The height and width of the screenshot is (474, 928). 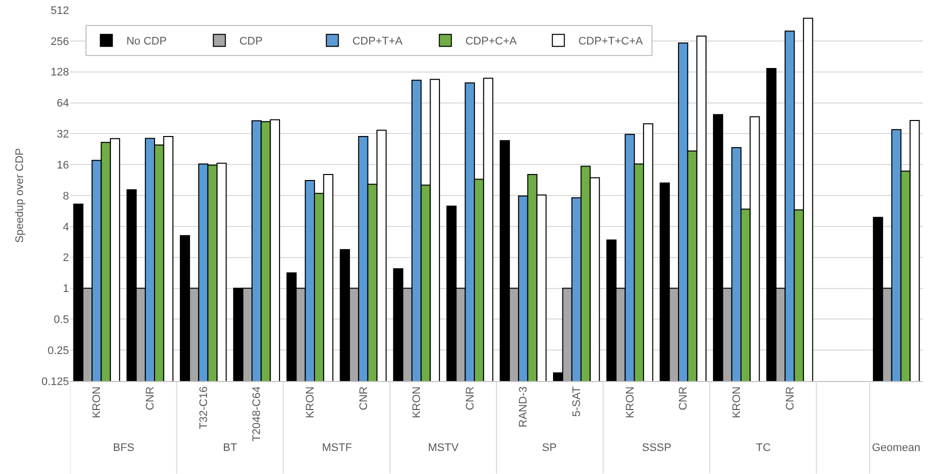 I want to click on text: BT, so click(x=230, y=448).